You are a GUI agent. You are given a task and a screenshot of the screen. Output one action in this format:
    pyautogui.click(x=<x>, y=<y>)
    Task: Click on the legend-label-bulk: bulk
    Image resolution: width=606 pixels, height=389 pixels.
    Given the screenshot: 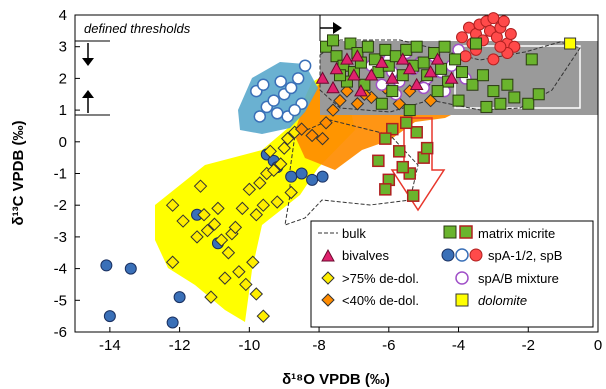 What is the action you would take?
    pyautogui.click(x=354, y=233)
    